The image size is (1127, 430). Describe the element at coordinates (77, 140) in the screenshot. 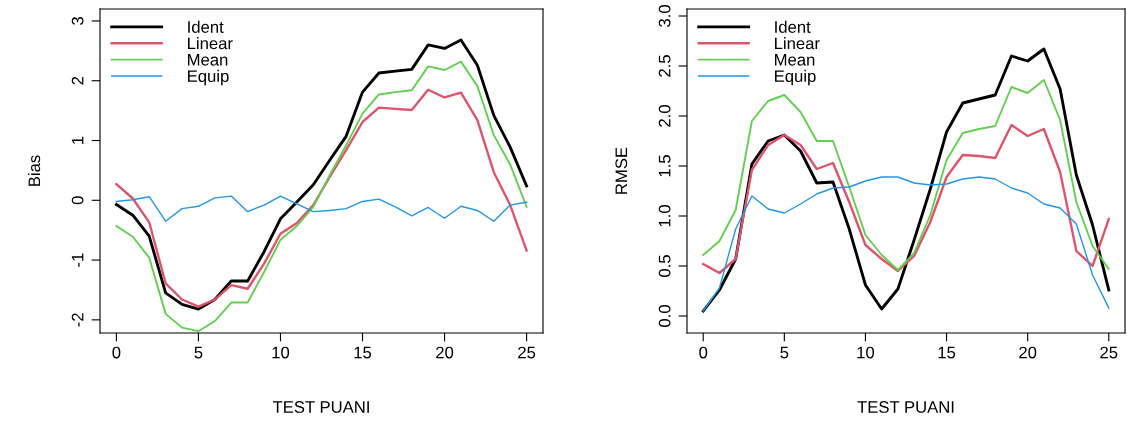

I see `y-tick-label: 1` at that location.